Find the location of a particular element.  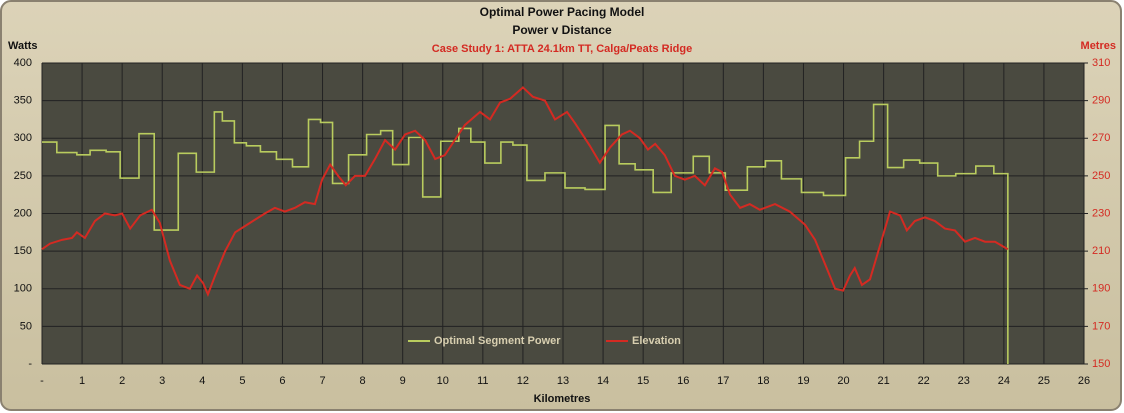

y2-tick-label: 290 is located at coordinates (1101, 101).